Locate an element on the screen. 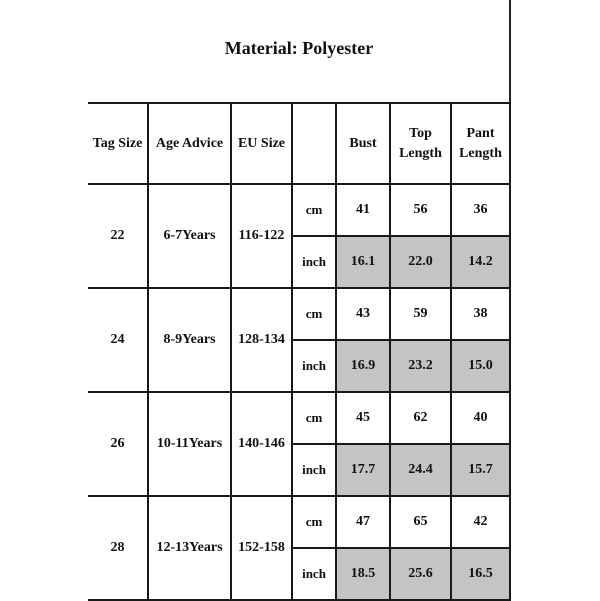 Image resolution: width=600 pixels, height=601 pixels. pant-length-inch-cell: 16.5 is located at coordinates (480, 574).